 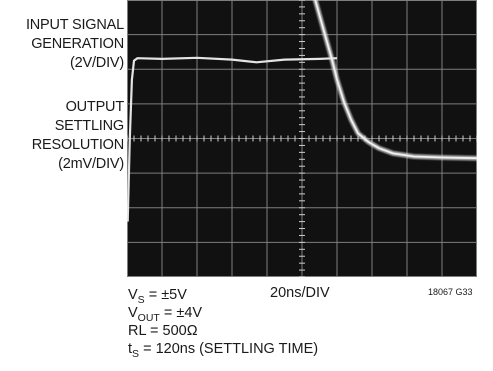 I want to click on condition-rl: RL = 500Ω, so click(x=163, y=331).